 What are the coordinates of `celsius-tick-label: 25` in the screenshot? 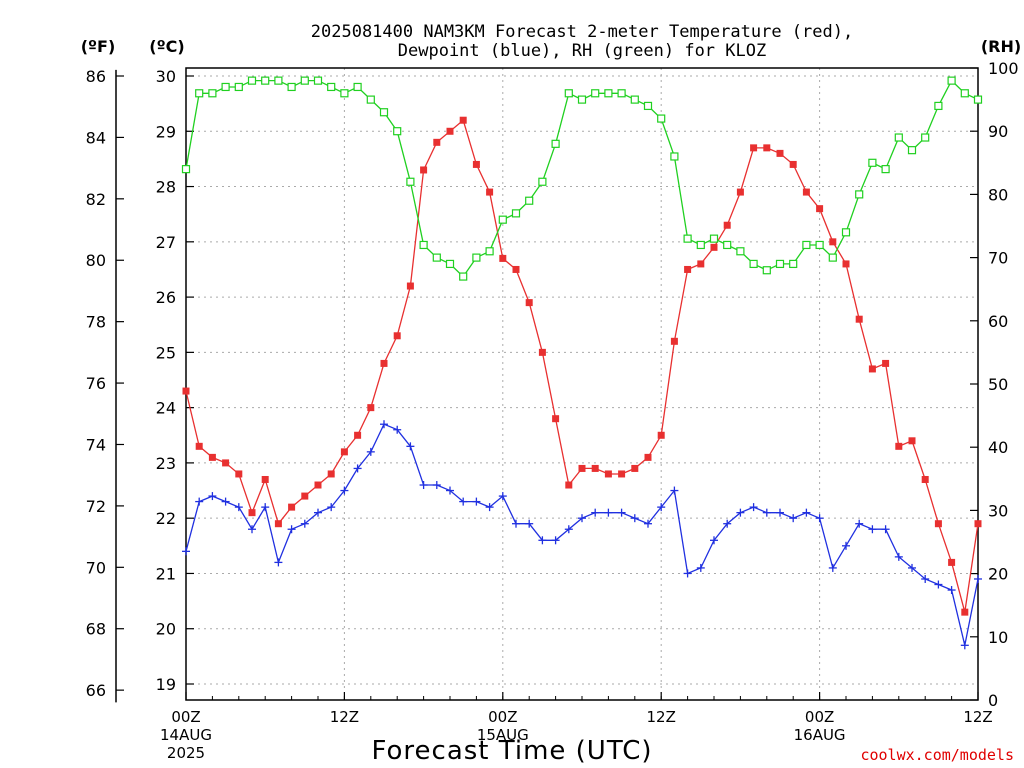 It's located at (166, 352).